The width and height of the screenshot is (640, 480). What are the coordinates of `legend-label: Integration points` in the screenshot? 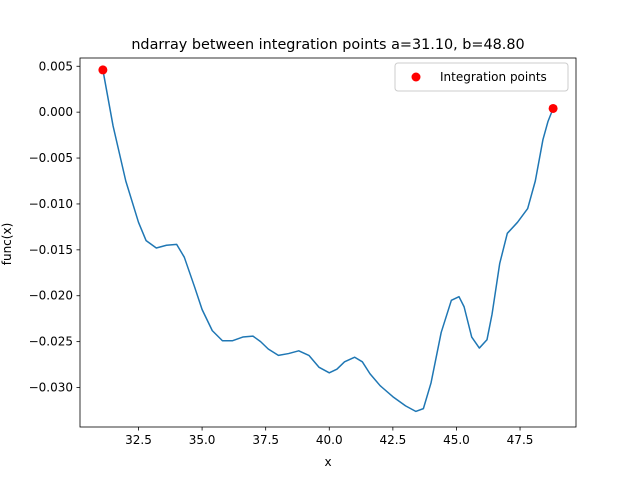 It's located at (493, 77).